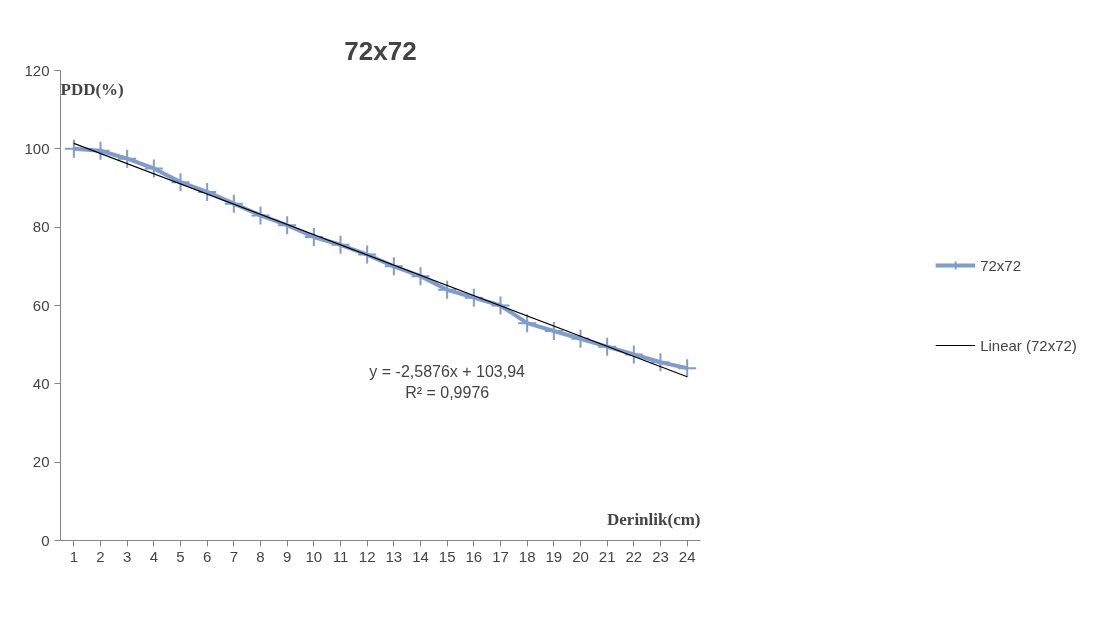  What do you see at coordinates (41, 305) in the screenshot?
I see `y-tick-label: 60` at bounding box center [41, 305].